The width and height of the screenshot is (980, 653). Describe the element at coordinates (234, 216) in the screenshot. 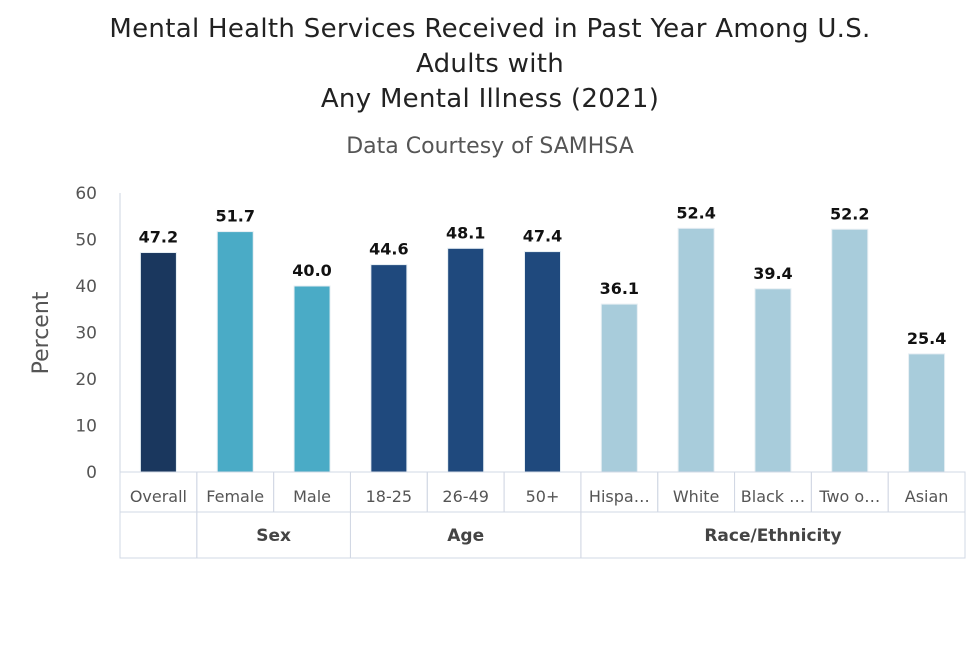

I see `data-label: 51.7` at that location.